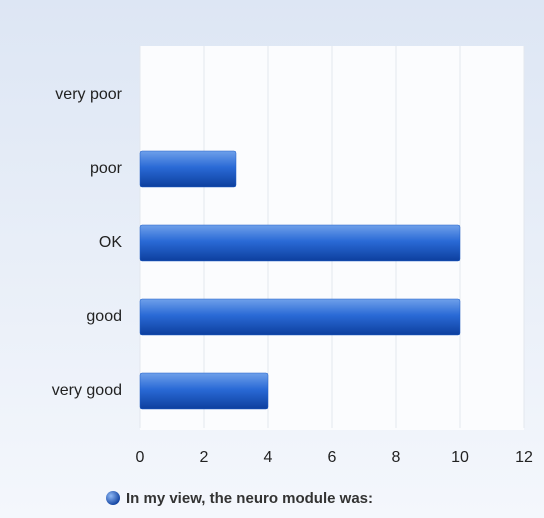  I want to click on x-tick-label: 2, so click(204, 457).